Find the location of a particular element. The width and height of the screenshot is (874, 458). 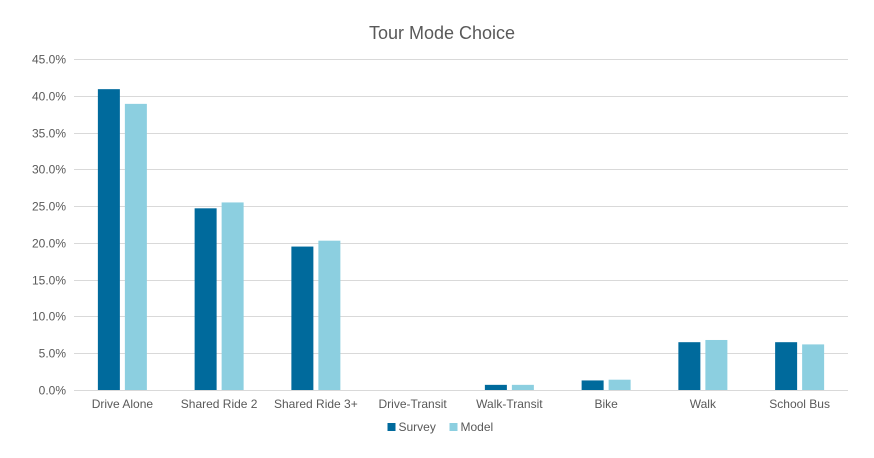

y-tick-label: 25.0% is located at coordinates (49, 207).